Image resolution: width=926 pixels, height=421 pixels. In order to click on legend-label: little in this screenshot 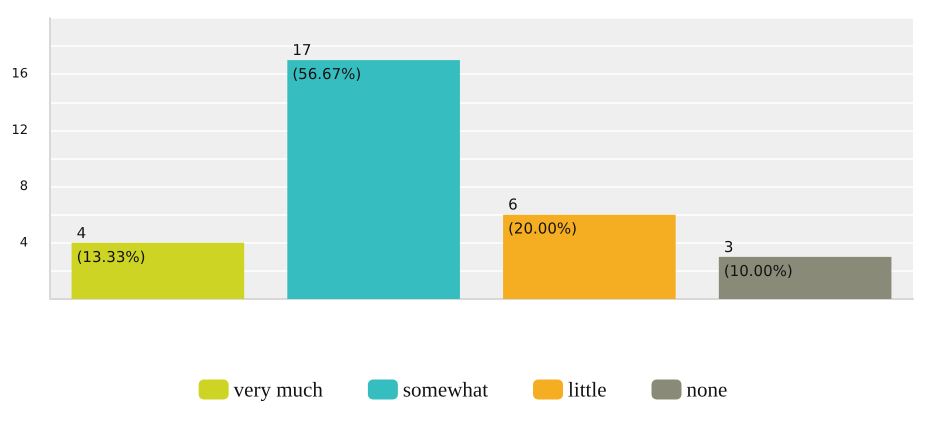, I will do `click(587, 390)`.